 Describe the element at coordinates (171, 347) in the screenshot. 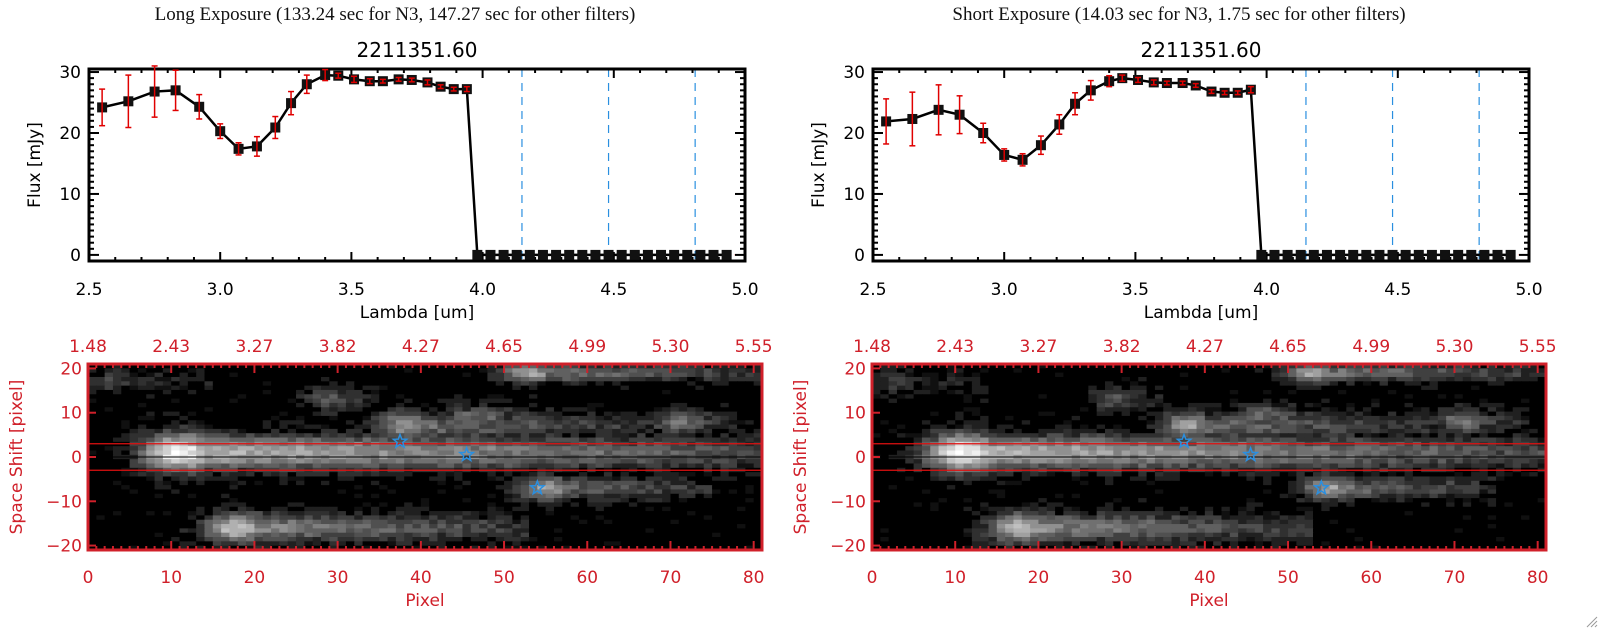

I see `heatmap-top-tick-label: 2.43` at that location.